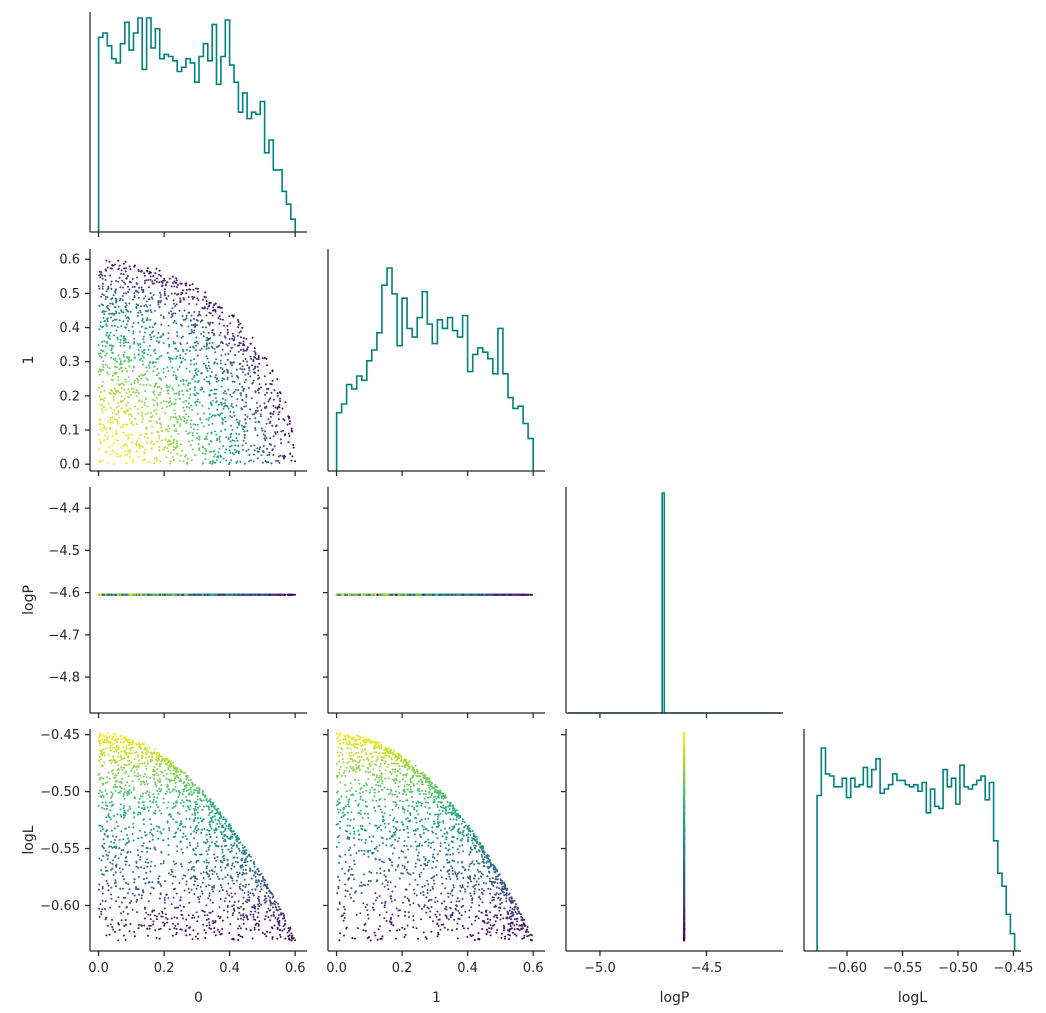 The height and width of the screenshot is (1013, 1046). What do you see at coordinates (64, 509) in the screenshot?
I see `y-tick-label: −4.4` at bounding box center [64, 509].